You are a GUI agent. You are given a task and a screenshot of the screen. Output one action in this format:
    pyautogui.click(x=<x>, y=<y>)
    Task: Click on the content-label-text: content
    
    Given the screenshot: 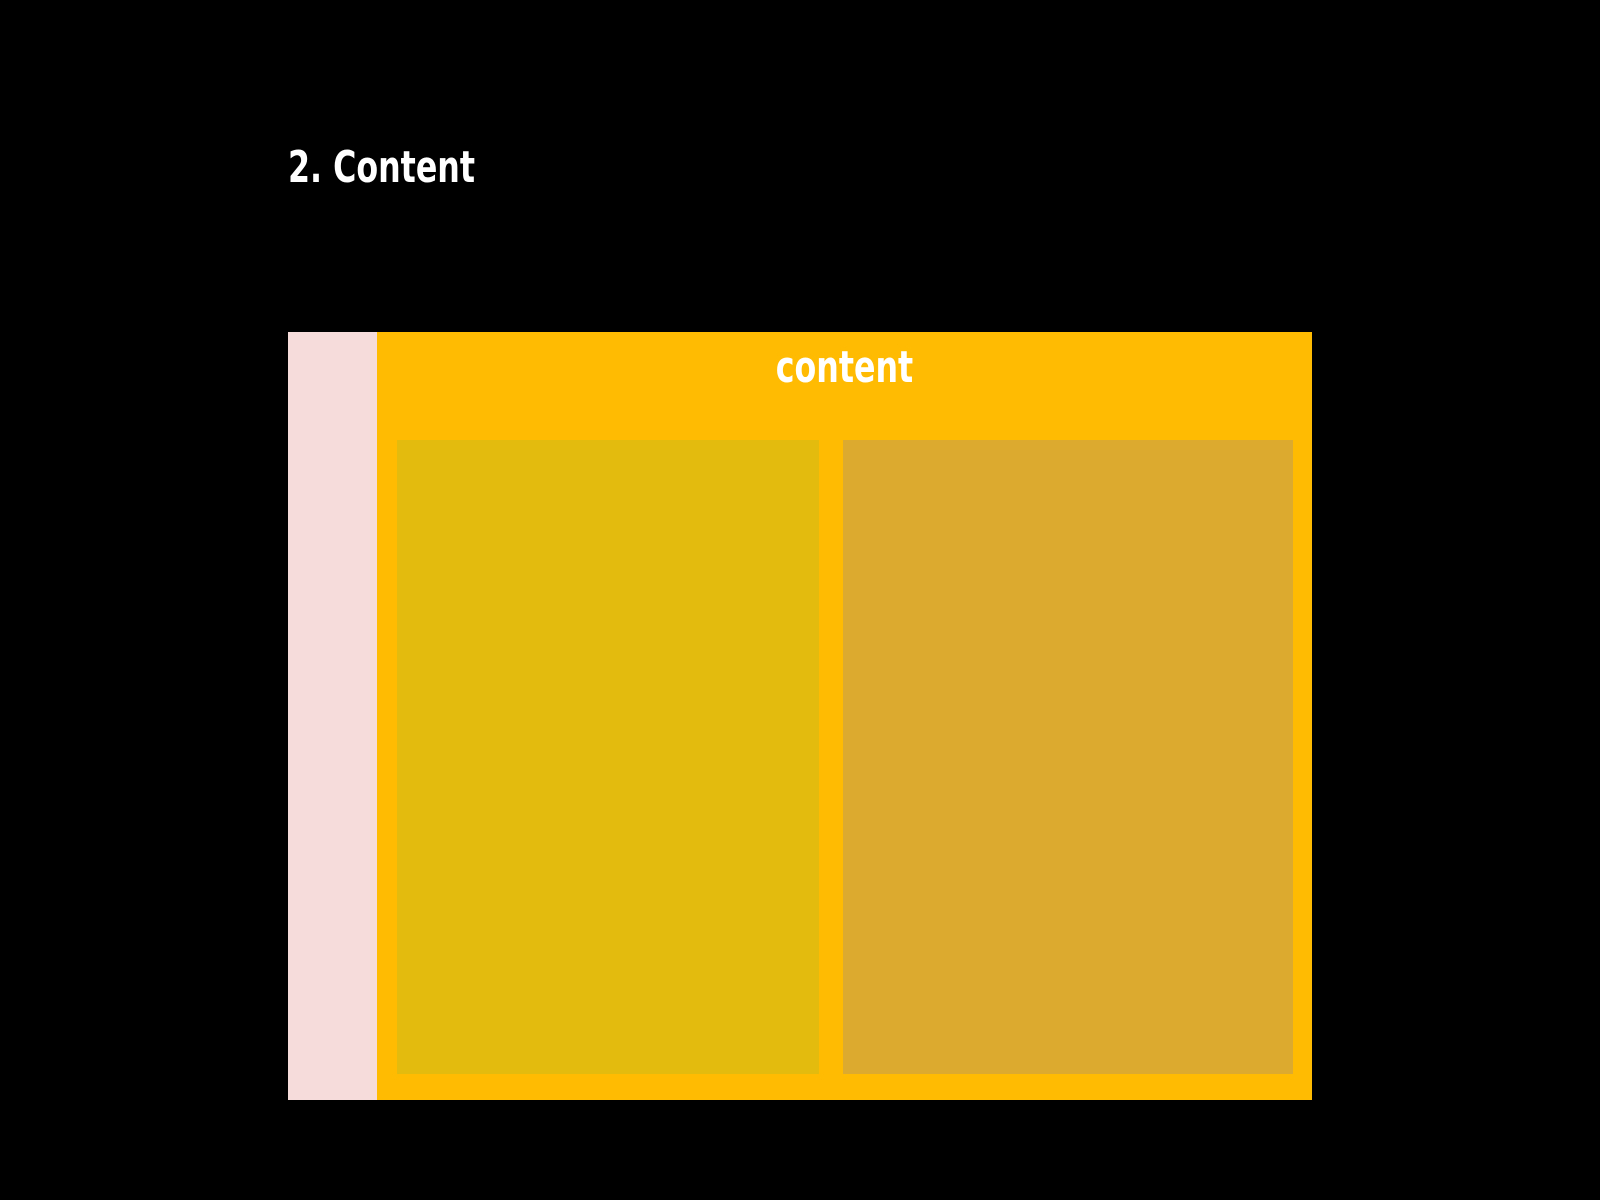 What is the action you would take?
    pyautogui.click(x=844, y=367)
    